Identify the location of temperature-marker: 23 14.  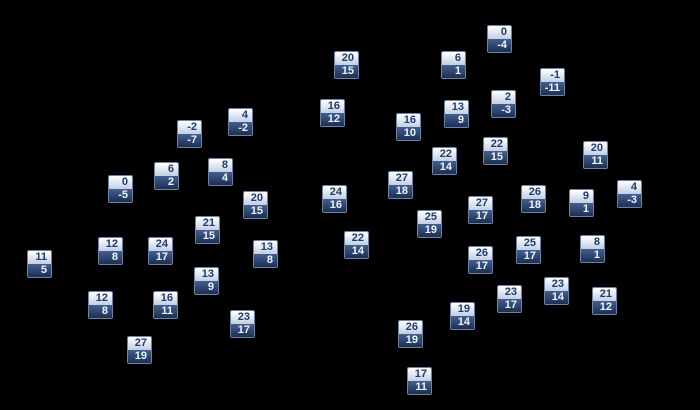
(556, 291).